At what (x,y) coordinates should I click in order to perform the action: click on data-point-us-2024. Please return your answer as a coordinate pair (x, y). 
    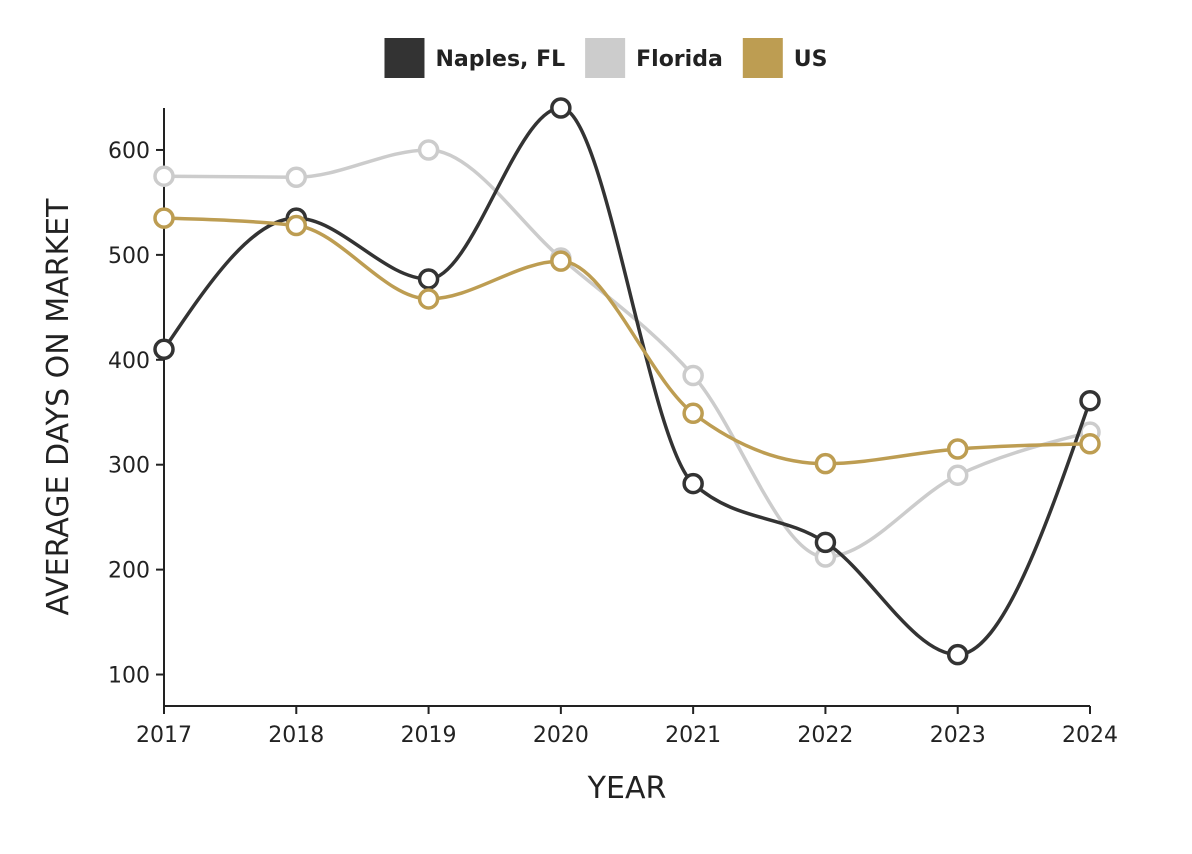
    Looking at the image, I should click on (1090, 443).